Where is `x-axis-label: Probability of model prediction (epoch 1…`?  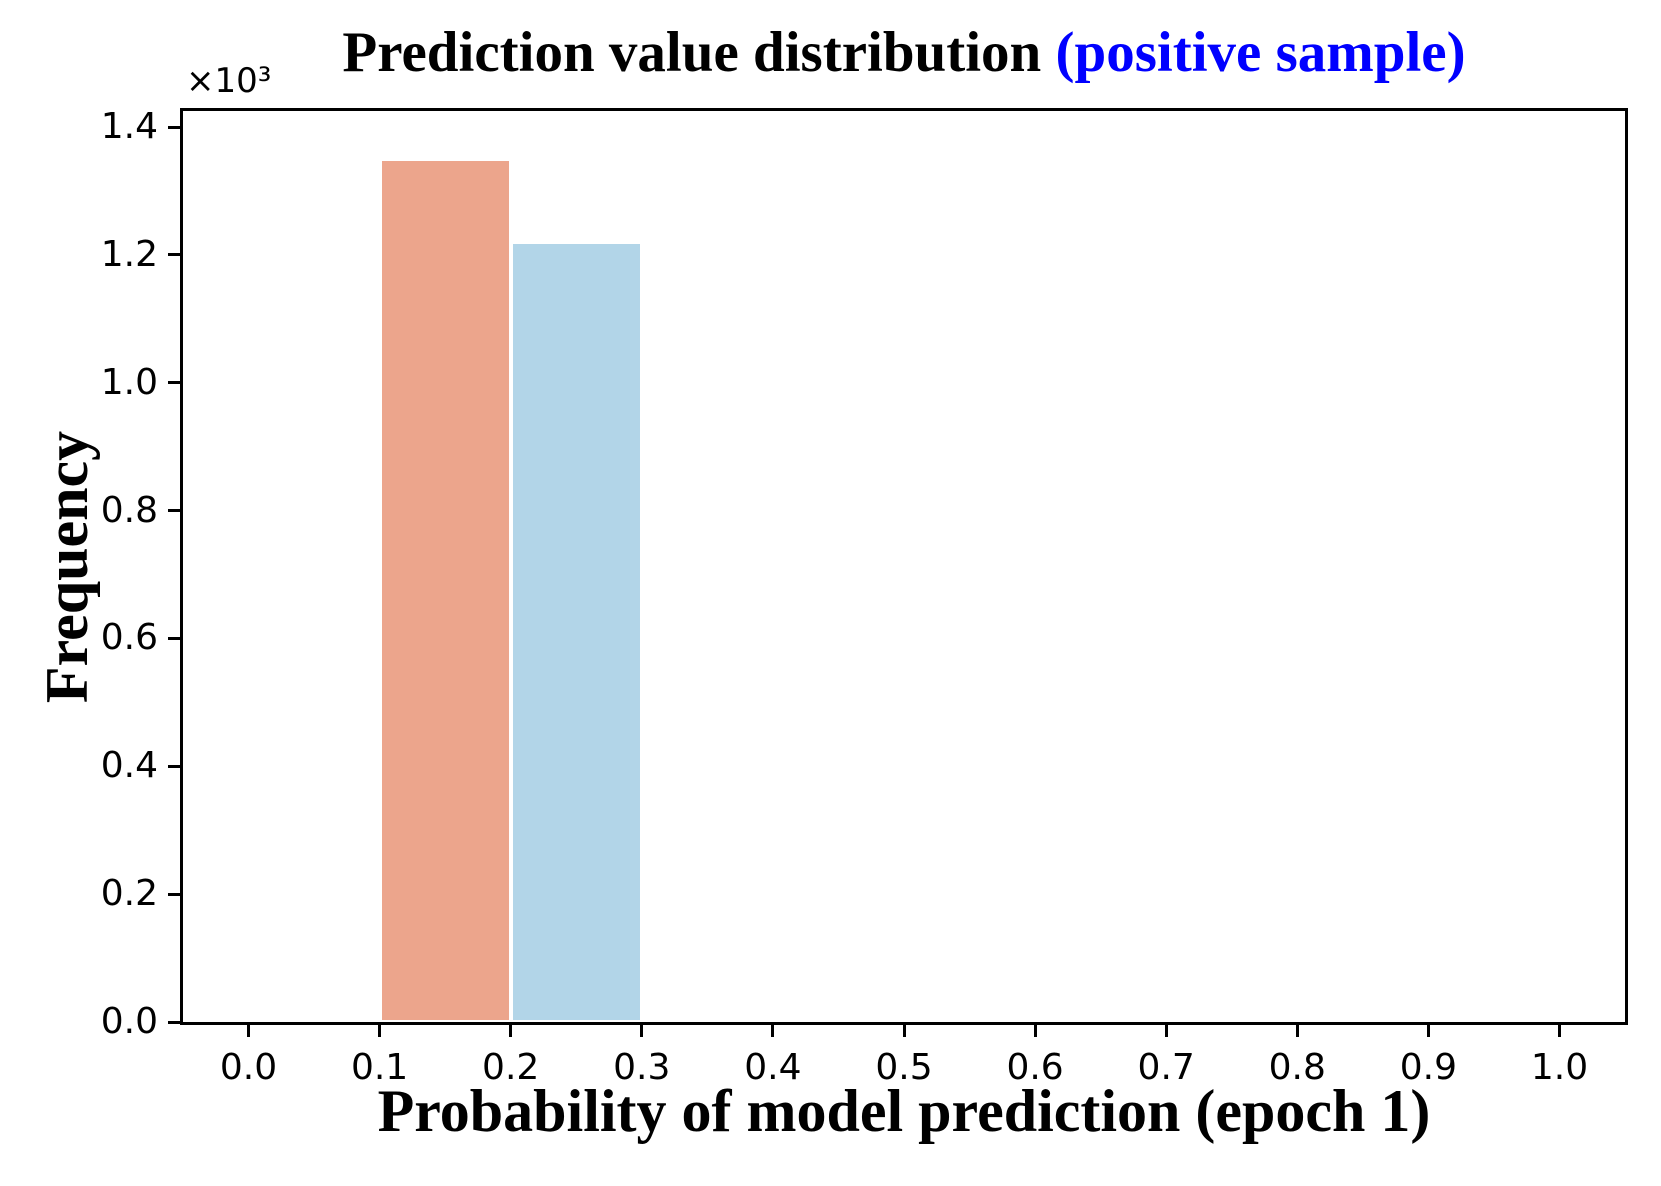 x-axis-label: Probability of model prediction (epoch 1… is located at coordinates (904, 1111).